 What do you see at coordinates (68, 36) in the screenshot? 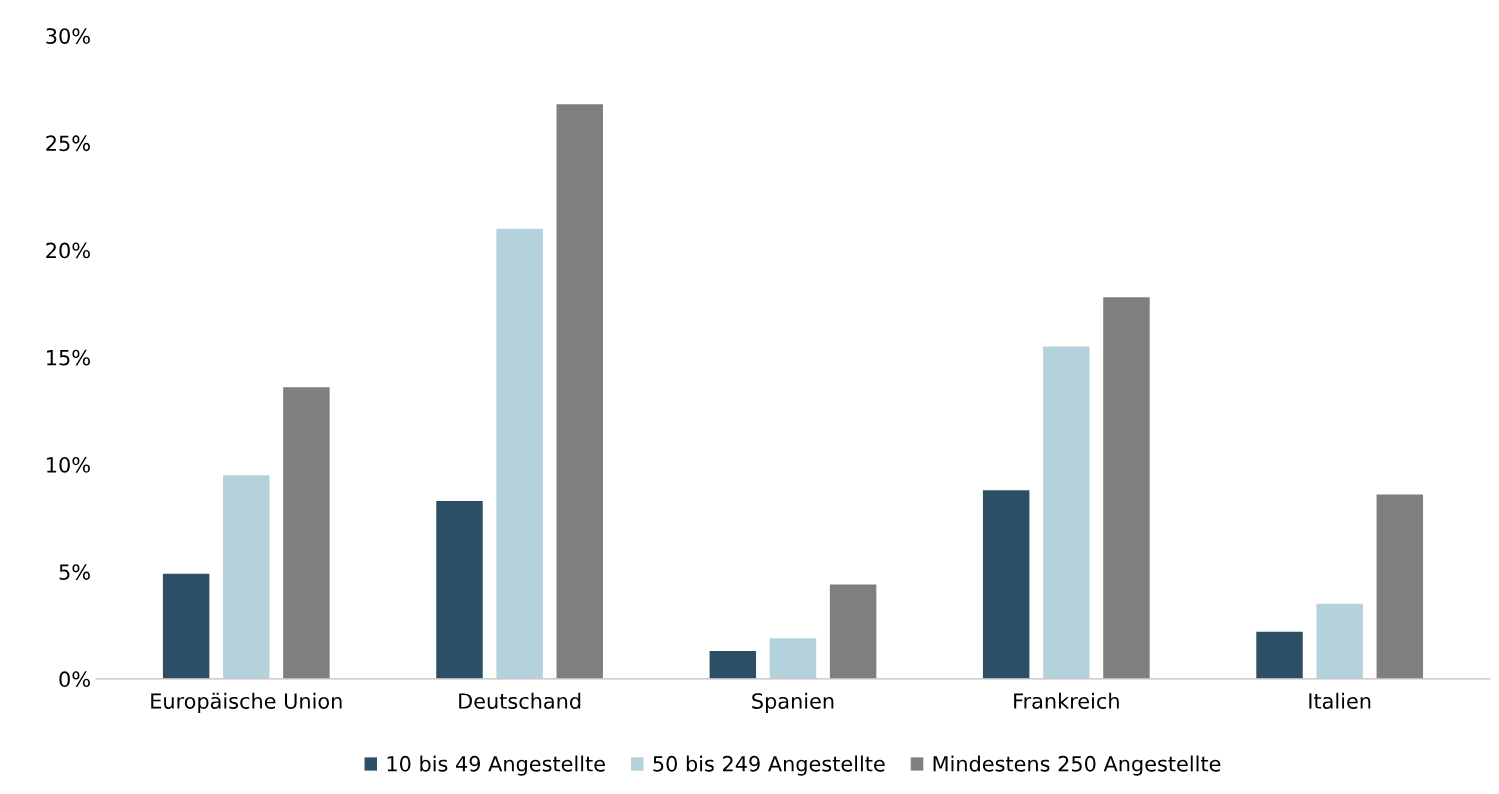
I see `y-tick-label: 30%` at bounding box center [68, 36].